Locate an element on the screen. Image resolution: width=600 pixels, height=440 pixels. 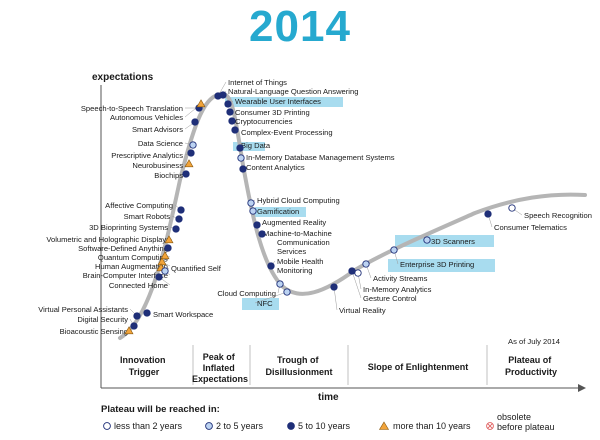
marker-content-analytics is located at coordinates (243, 169).